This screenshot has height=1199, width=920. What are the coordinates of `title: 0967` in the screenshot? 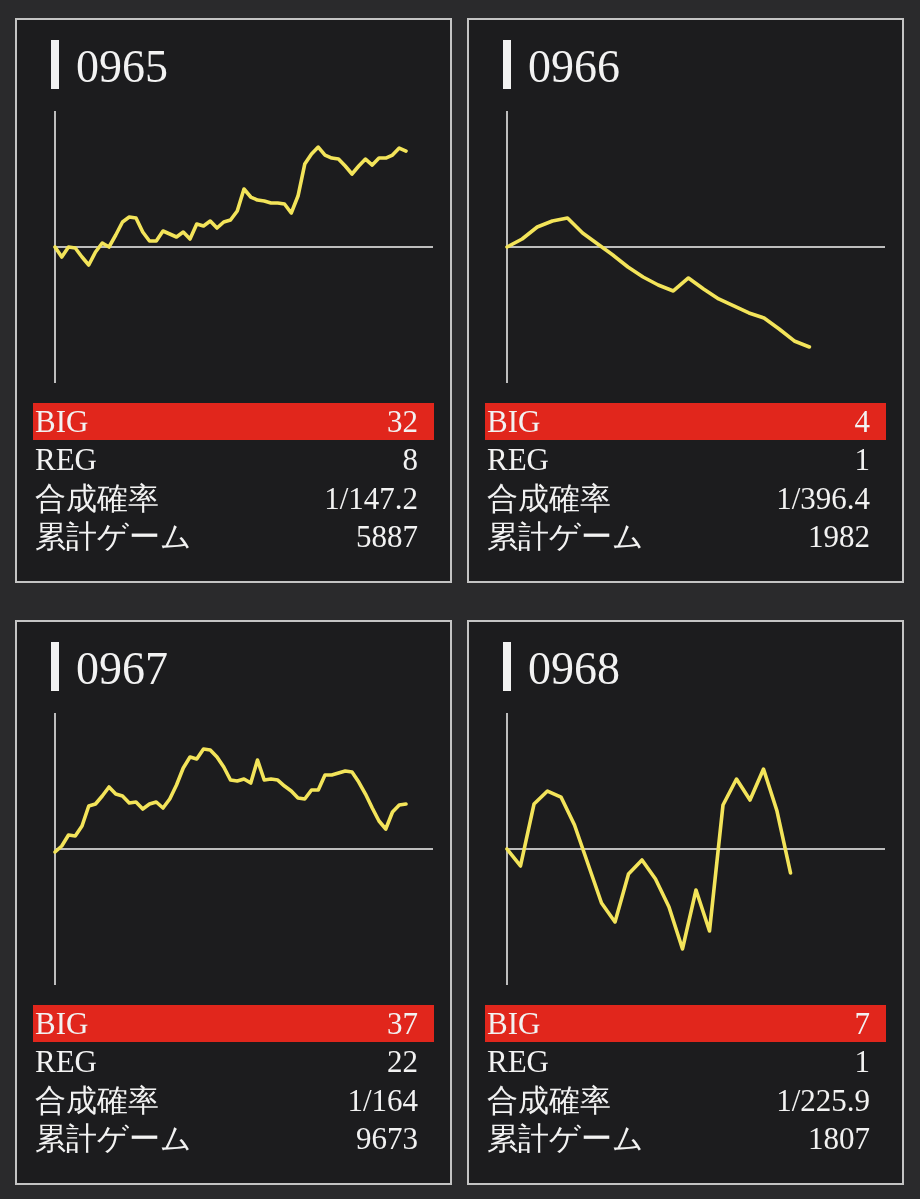 It's located at (122, 668).